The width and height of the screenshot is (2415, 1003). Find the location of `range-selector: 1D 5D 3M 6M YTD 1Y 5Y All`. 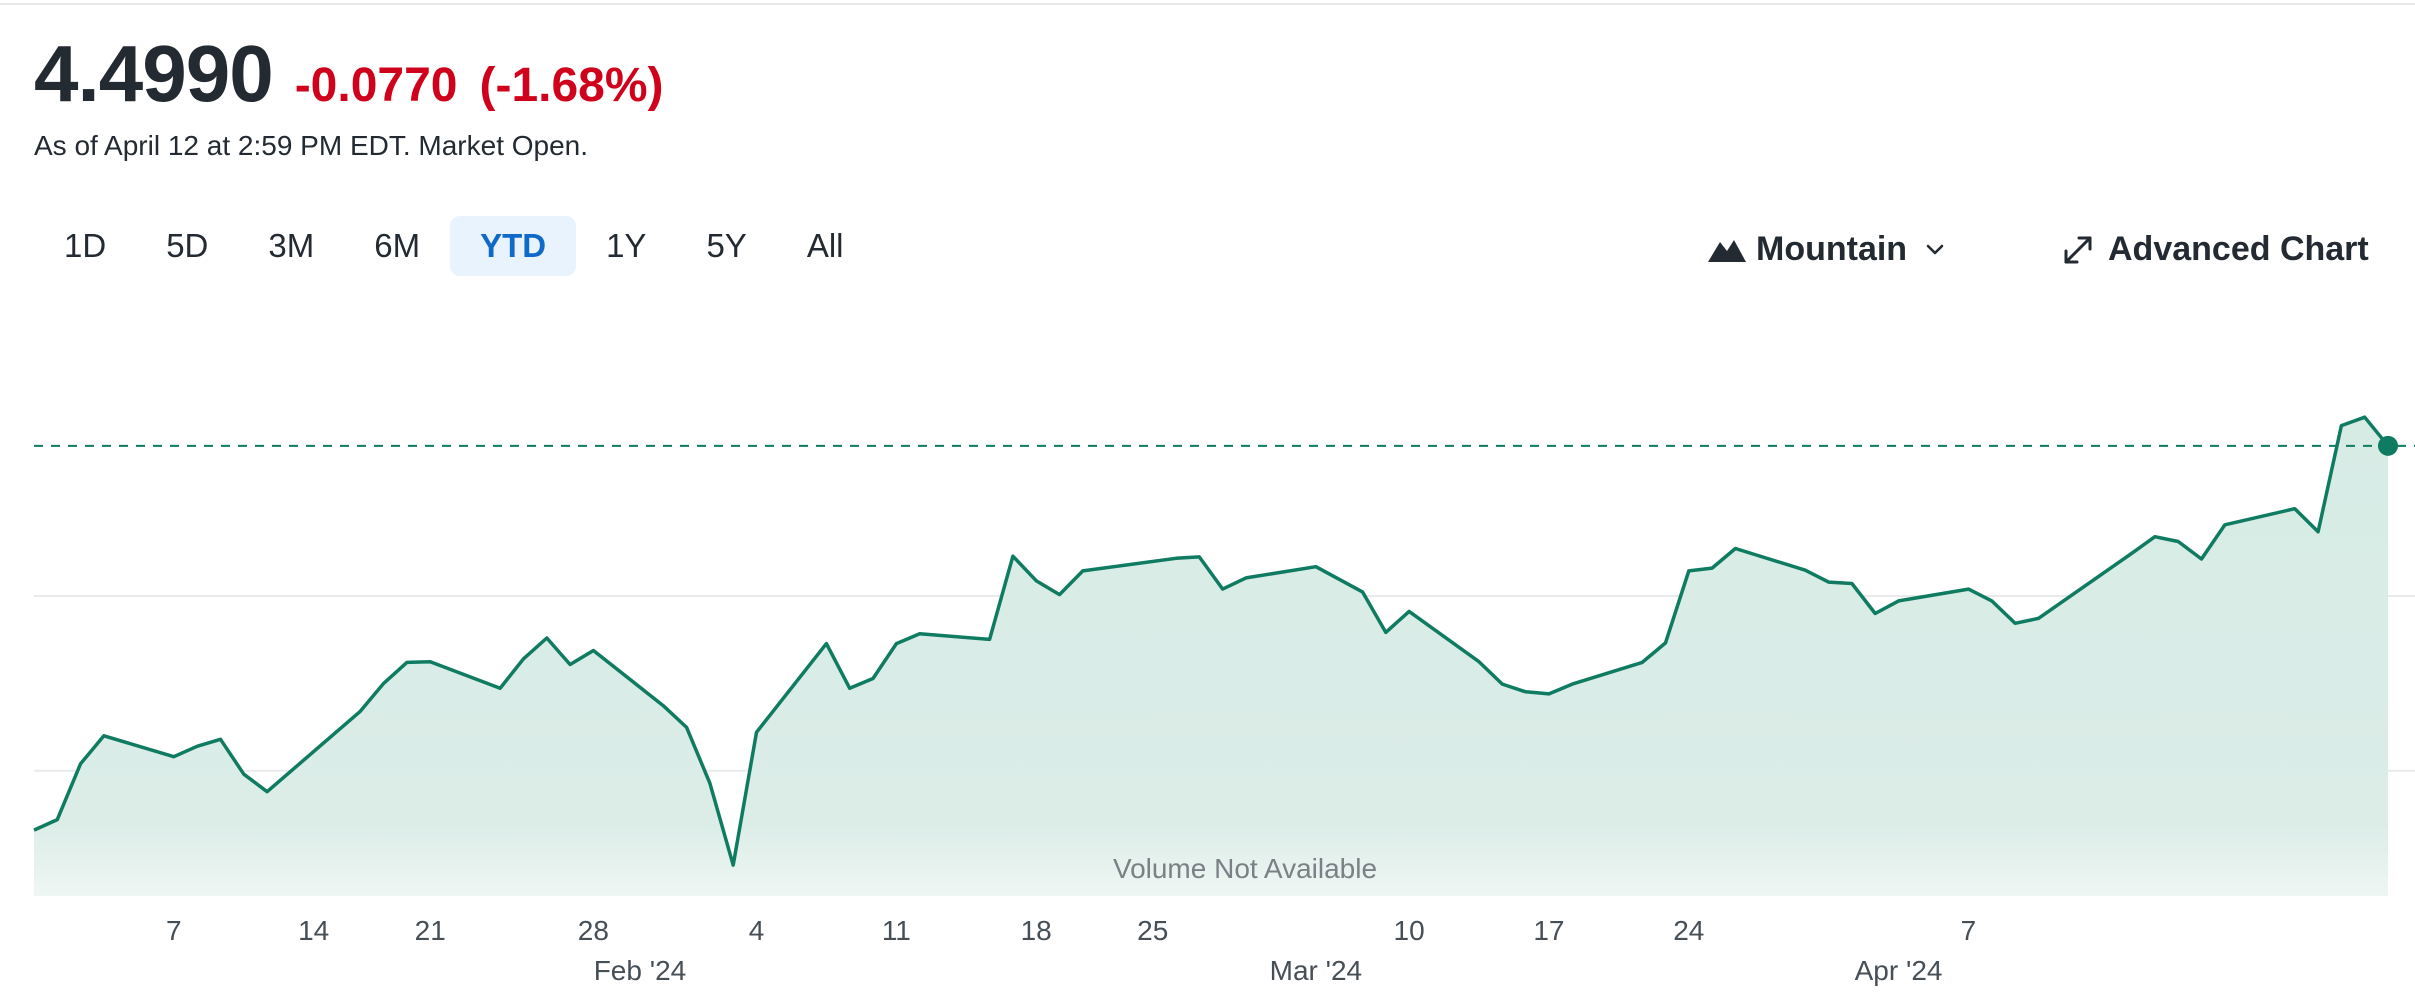

range-selector: 1D 5D 3M 6M YTD 1Y 5Y All is located at coordinates (454, 246).